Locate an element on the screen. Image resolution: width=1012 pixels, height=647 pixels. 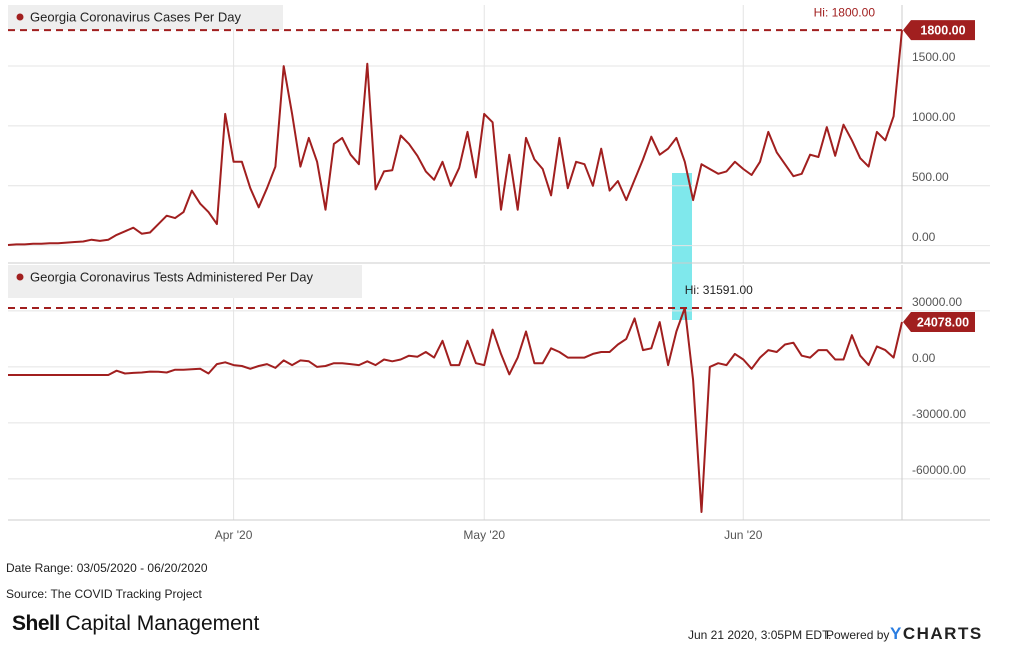
source: Source: The COVID Tracking Project is located at coordinates (104, 594).